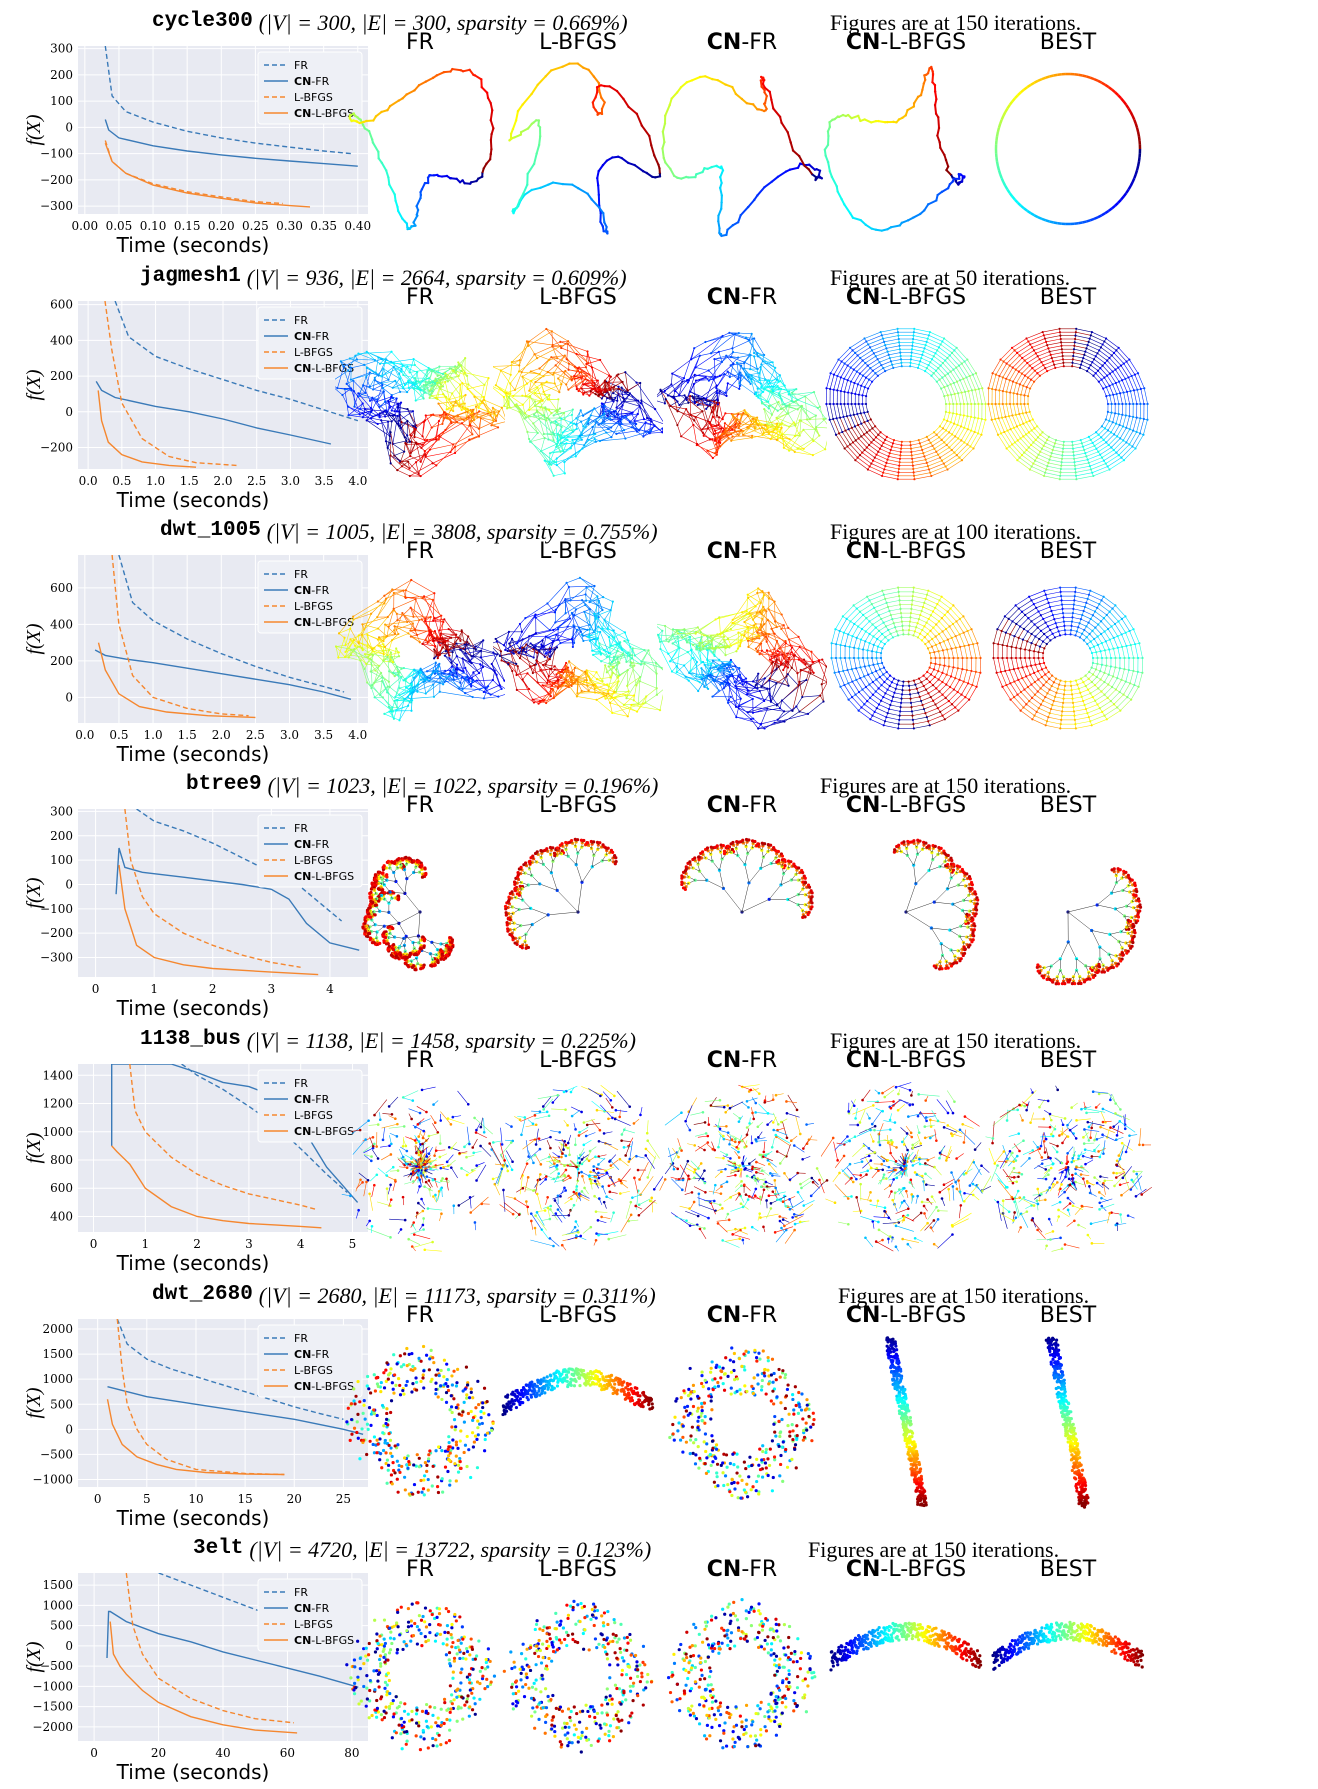  What do you see at coordinates (357, 735) in the screenshot?
I see `x-tick-label: 4.0` at bounding box center [357, 735].